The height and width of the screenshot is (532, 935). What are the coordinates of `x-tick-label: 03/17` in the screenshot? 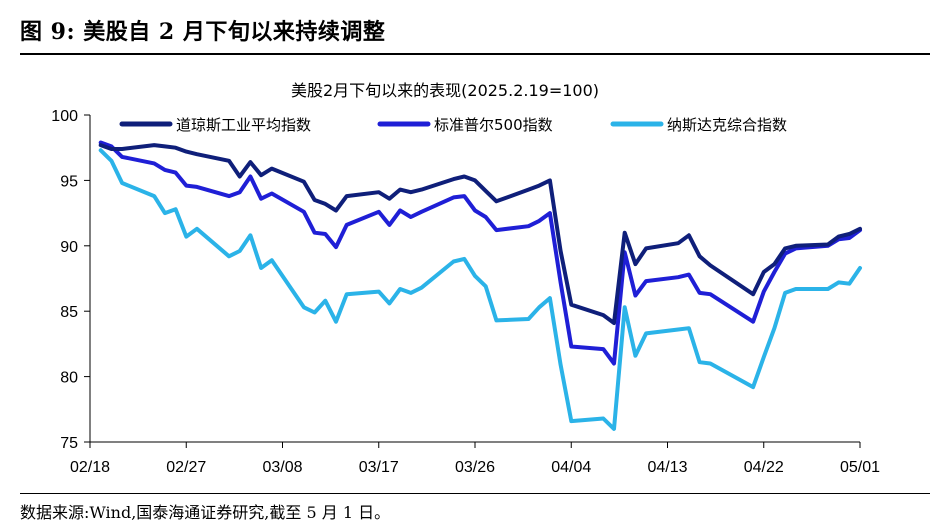 It's located at (379, 467).